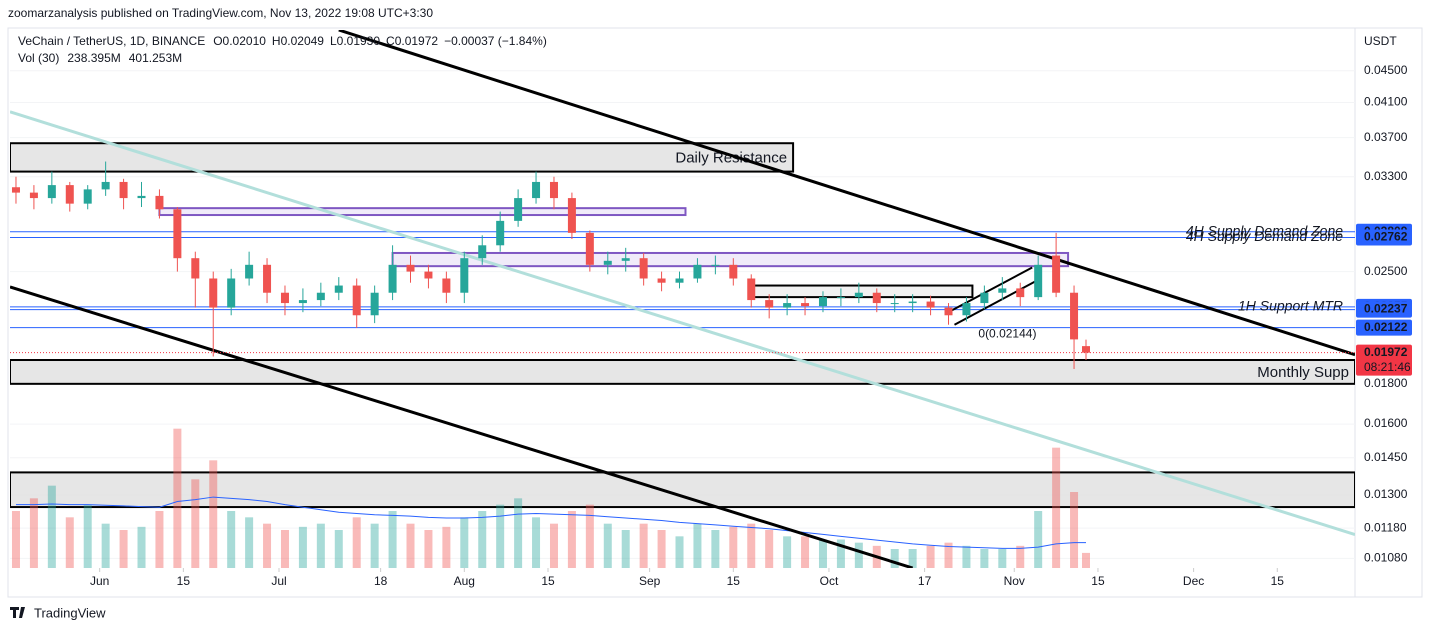  I want to click on legend-text: L0.01930, so click(355, 41).